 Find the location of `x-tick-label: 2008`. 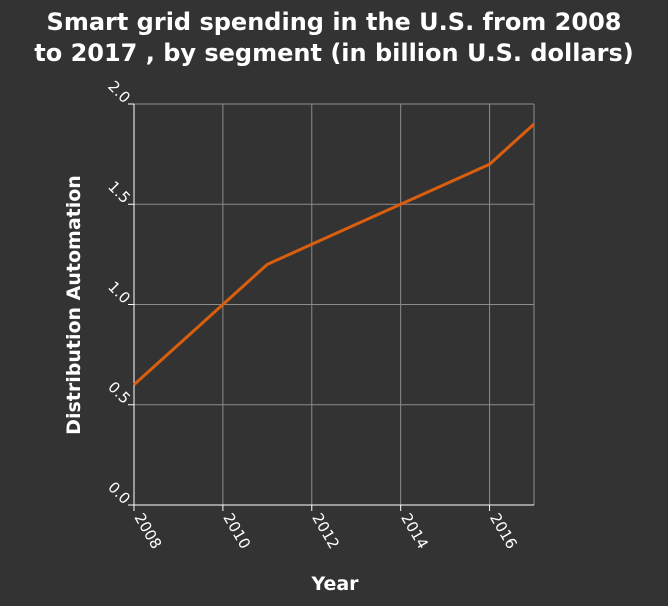

x-tick-label: 2008 is located at coordinates (148, 531).